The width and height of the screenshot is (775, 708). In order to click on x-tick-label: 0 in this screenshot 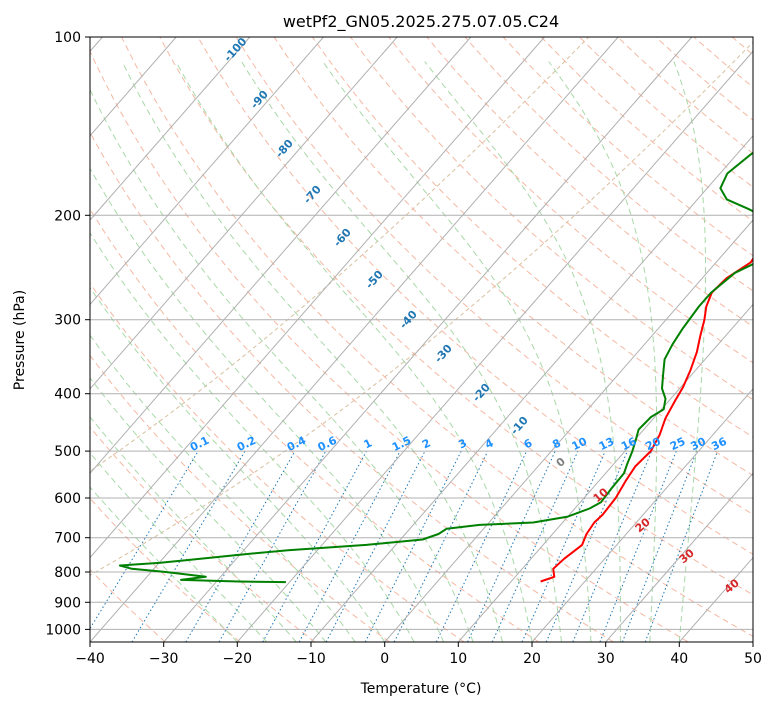, I will do `click(384, 659)`.